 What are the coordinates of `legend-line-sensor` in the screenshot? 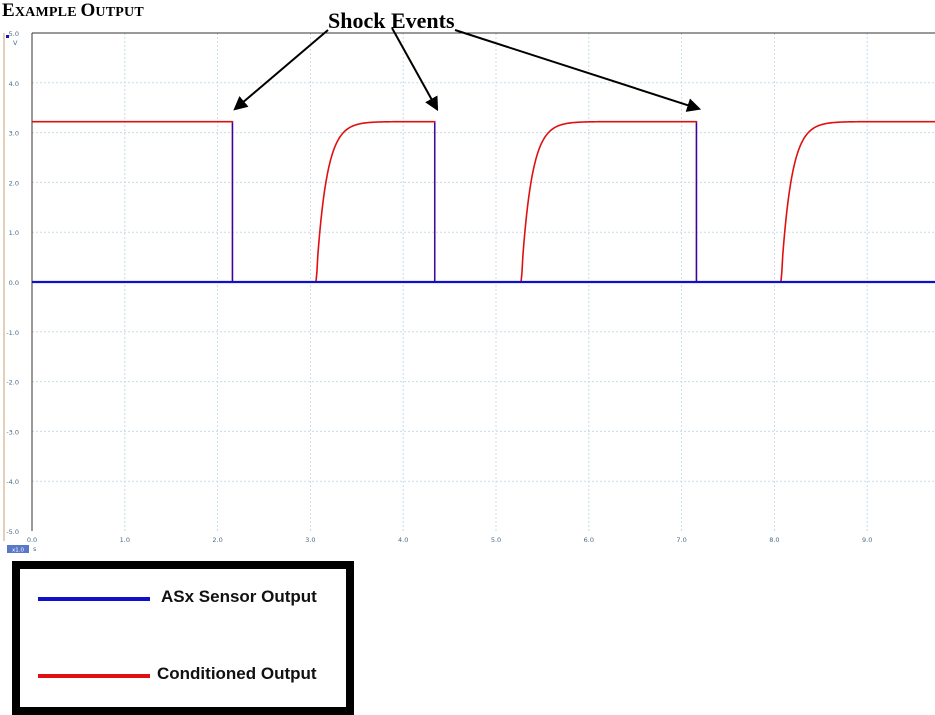 It's located at (94, 599).